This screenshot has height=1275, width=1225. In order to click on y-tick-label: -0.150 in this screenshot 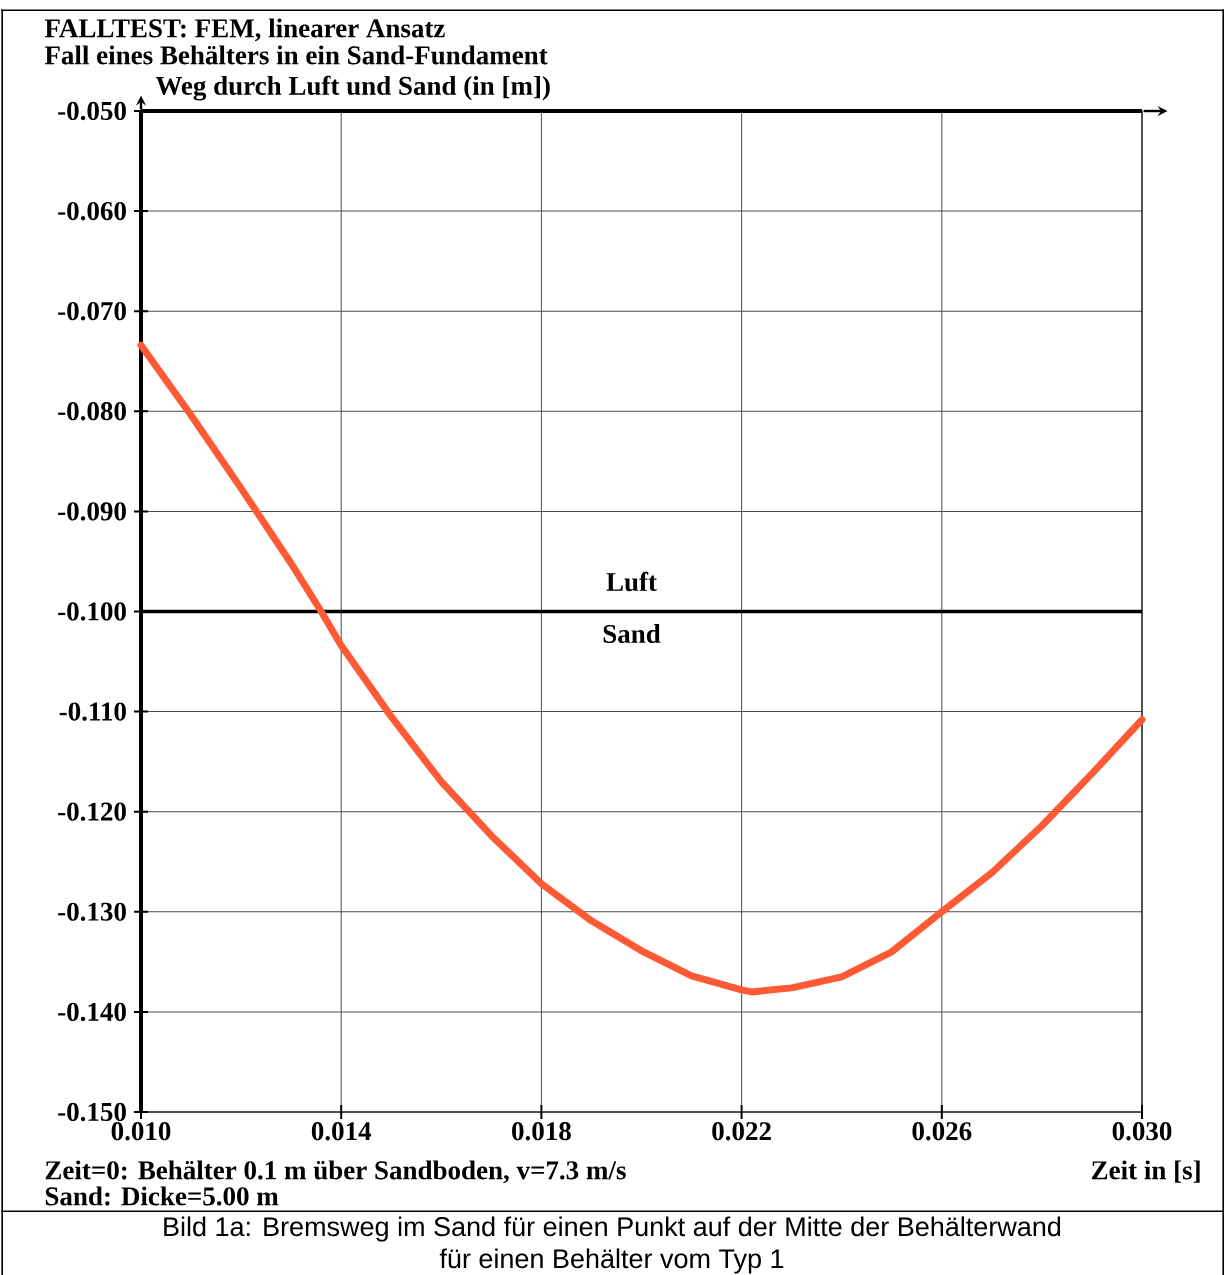, I will do `click(92, 1112)`.